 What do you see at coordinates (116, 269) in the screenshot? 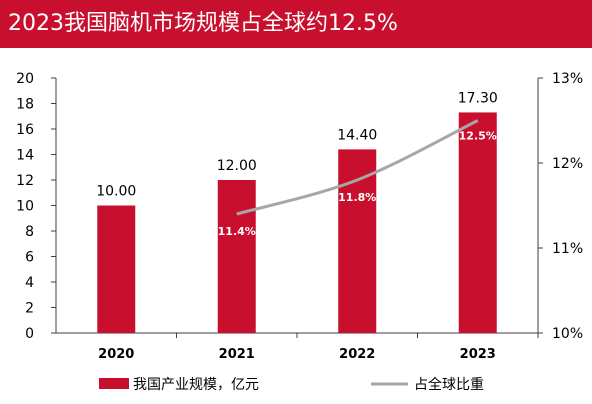
I see `bar-2020` at bounding box center [116, 269].